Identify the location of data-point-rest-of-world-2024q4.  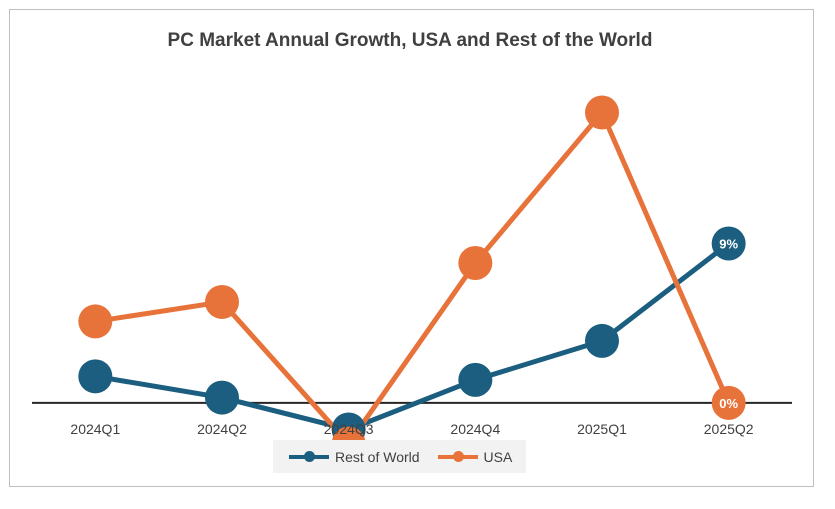
(475, 379).